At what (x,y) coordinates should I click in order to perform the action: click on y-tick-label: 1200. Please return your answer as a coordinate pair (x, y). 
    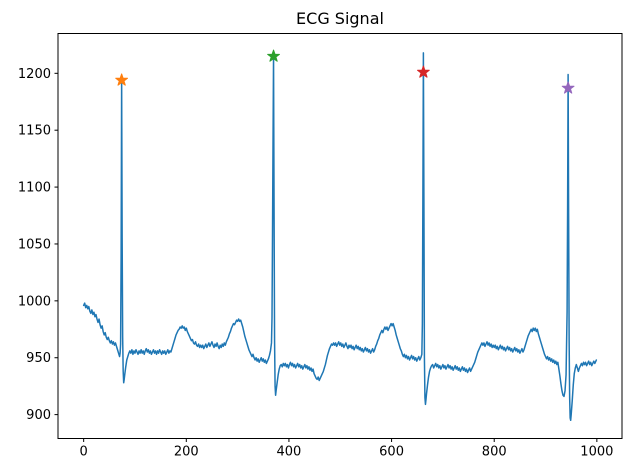
    Looking at the image, I should click on (34, 74).